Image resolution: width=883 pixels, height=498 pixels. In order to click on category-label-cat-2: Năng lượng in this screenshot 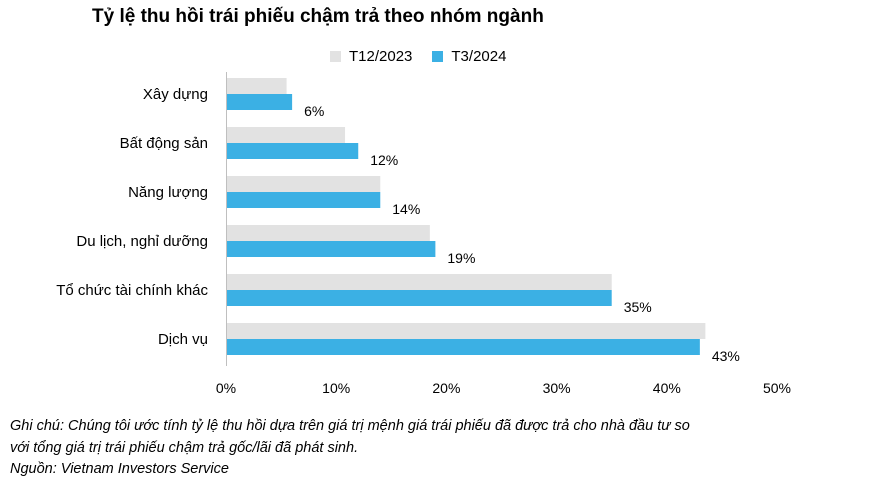, I will do `click(168, 192)`.